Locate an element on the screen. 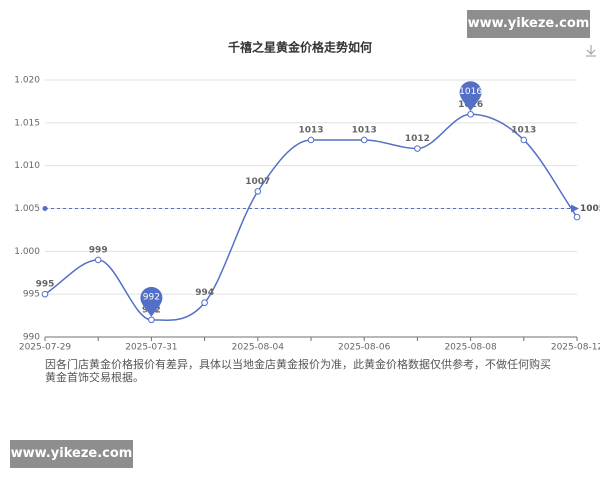 This screenshot has height=480, width=600. x-tick-label: 2025-08-08 is located at coordinates (470, 348).